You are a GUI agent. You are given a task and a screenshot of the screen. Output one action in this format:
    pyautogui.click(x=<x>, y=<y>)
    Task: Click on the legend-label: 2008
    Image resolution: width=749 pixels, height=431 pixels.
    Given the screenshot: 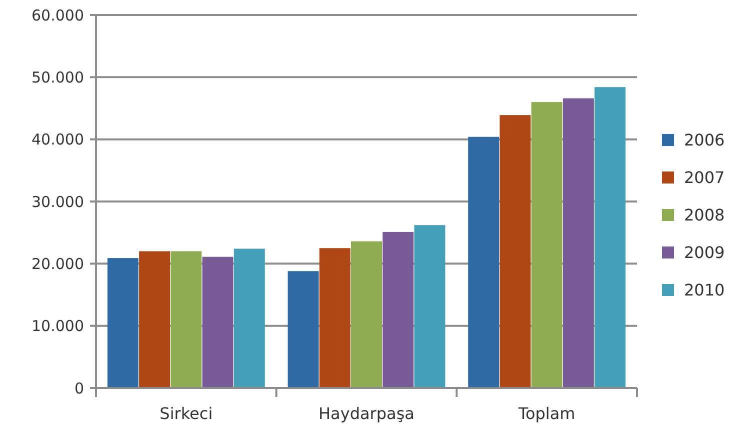 What is the action you would take?
    pyautogui.click(x=704, y=215)
    